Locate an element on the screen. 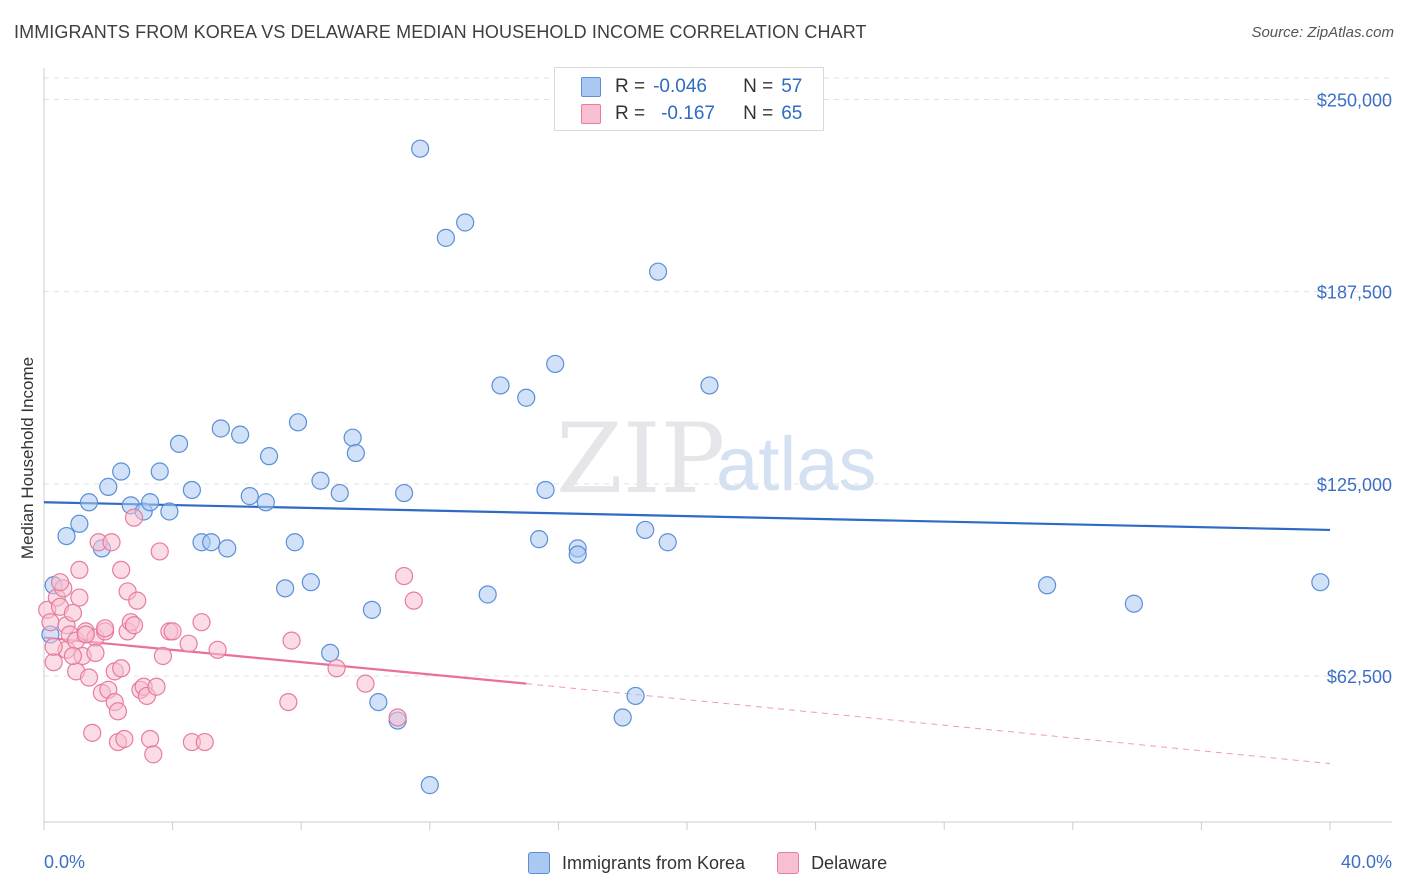 The height and width of the screenshot is (892, 1406). series-label-delaware: Delaware is located at coordinates (849, 862).